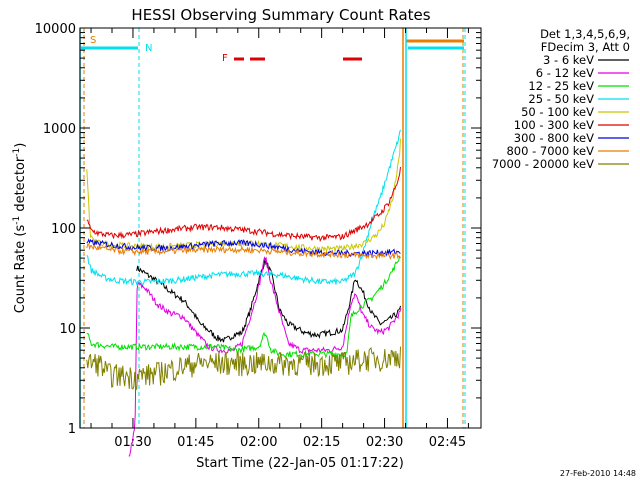  I want to click on plot-timestamp: 27-Feb-2010 14:48, so click(598, 473).